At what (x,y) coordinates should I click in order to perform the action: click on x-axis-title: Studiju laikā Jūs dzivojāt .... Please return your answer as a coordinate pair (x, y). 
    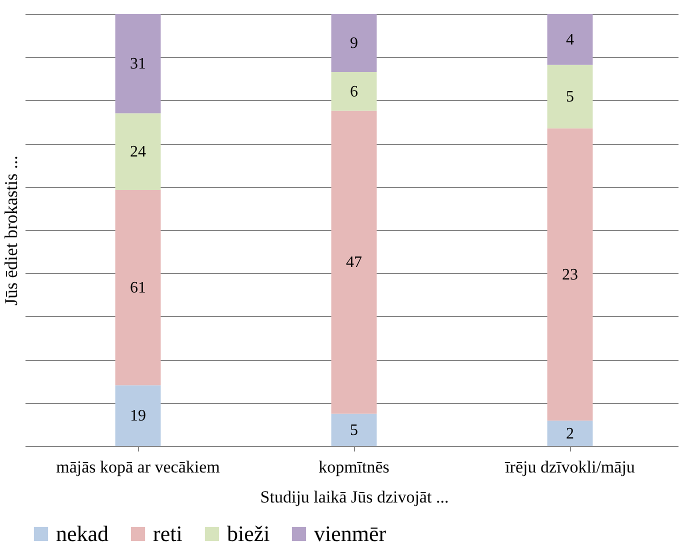
    Looking at the image, I should click on (354, 497).